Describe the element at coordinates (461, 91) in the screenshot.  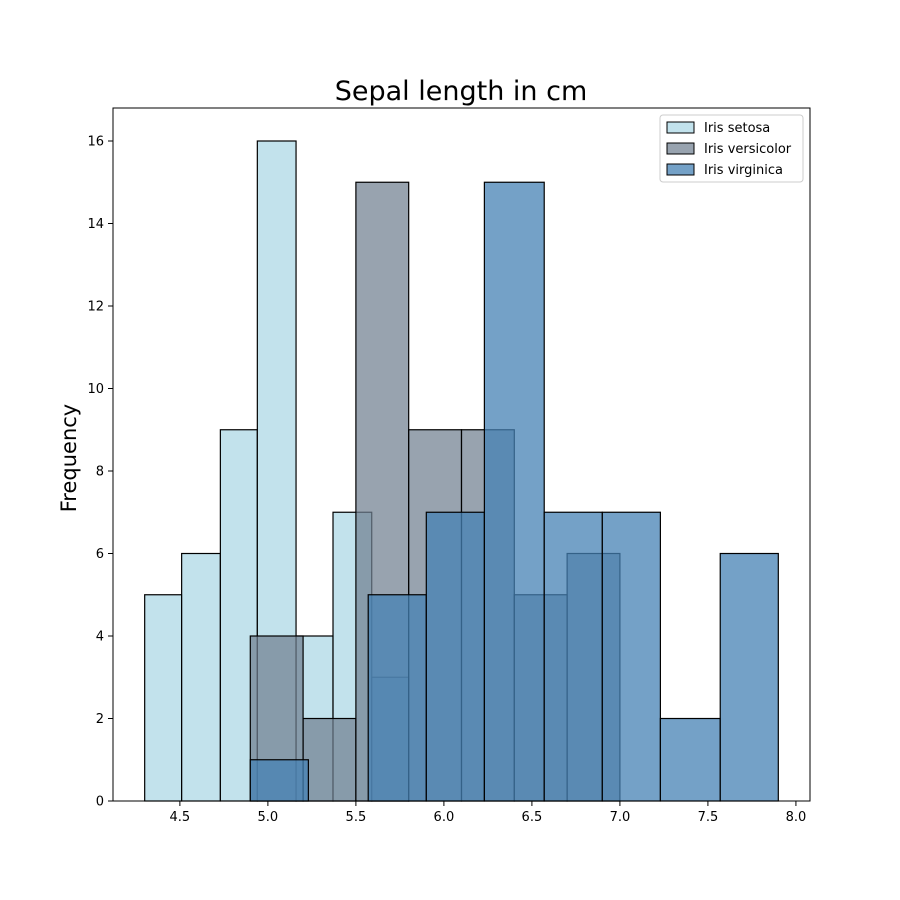
I see `chart-title: Sepal length in cm` at that location.